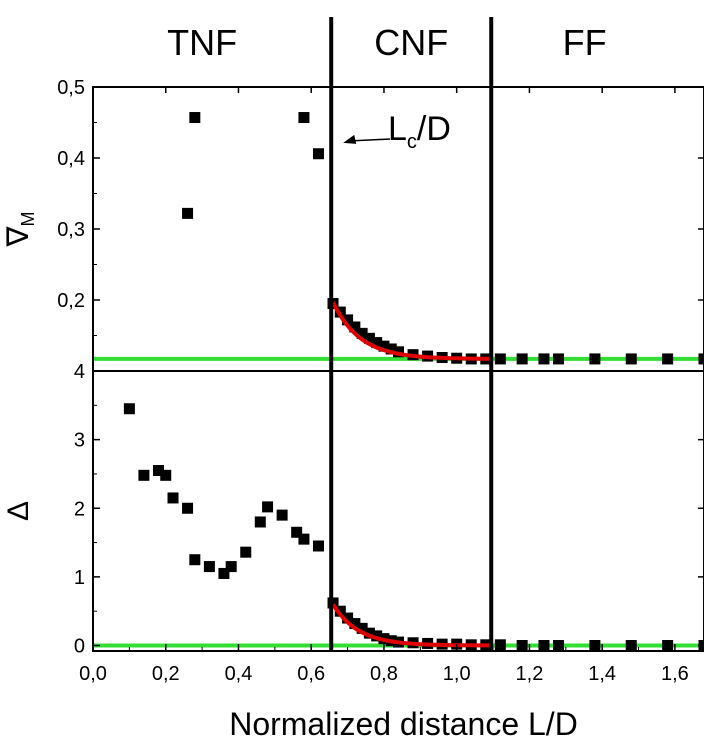 The width and height of the screenshot is (704, 746). I want to click on y-tick-label: 0,2, so click(71, 301).